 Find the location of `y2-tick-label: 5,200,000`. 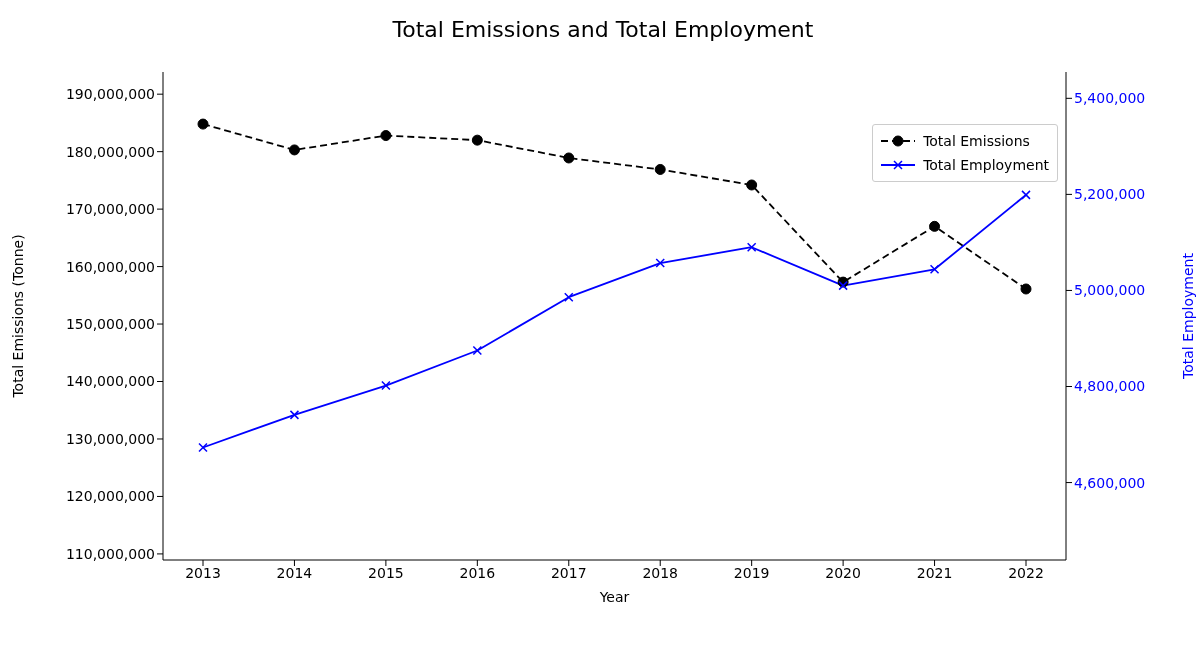

y2-tick-label: 5,200,000 is located at coordinates (1110, 194).